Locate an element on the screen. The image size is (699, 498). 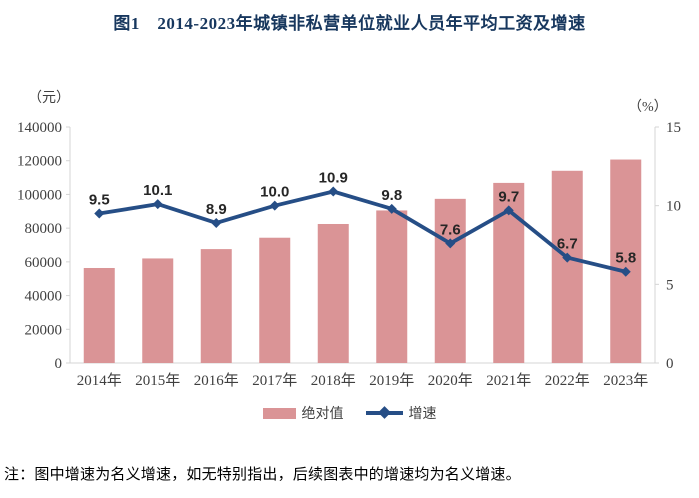
bar-2022年 is located at coordinates (567, 266).